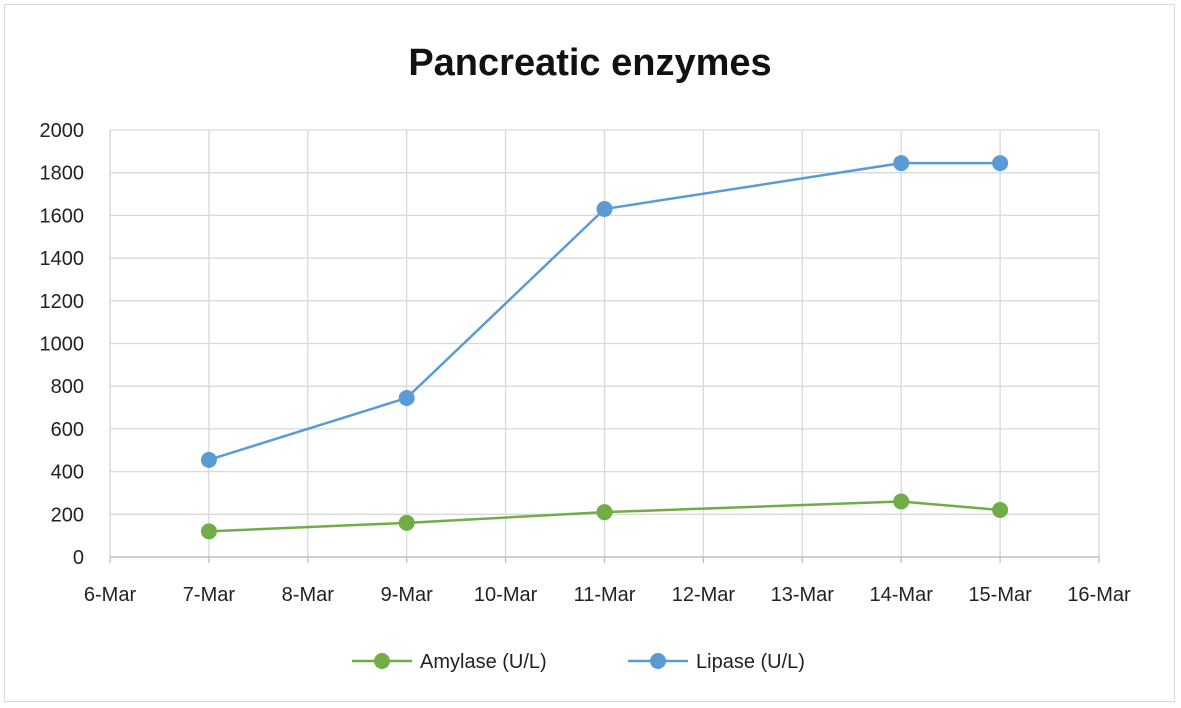 This screenshot has width=1181, height=708. What do you see at coordinates (67, 430) in the screenshot?
I see `y-tick-label: 600` at bounding box center [67, 430].